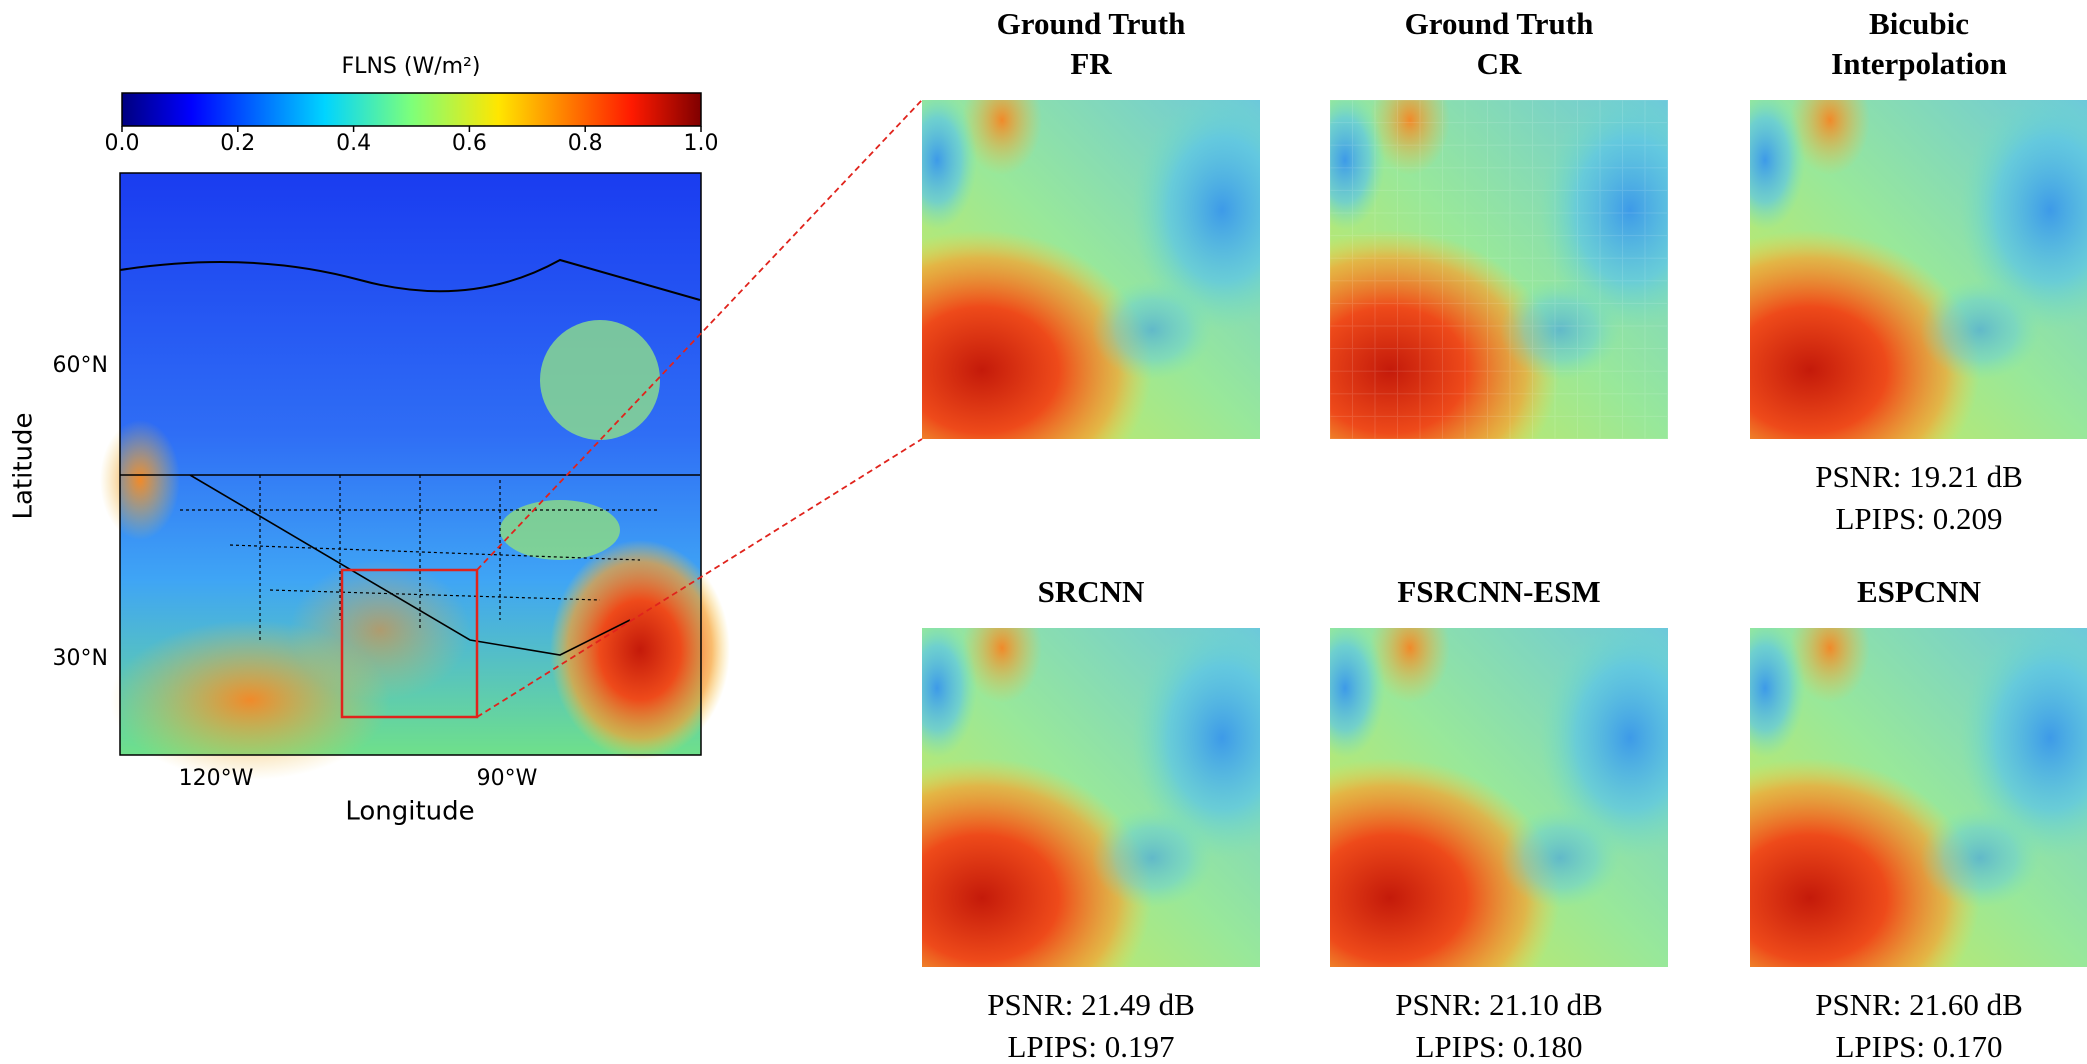 This screenshot has height=1064, width=2087. Describe the element at coordinates (80, 658) in the screenshot. I see `y-tick-label: 30°N` at that location.